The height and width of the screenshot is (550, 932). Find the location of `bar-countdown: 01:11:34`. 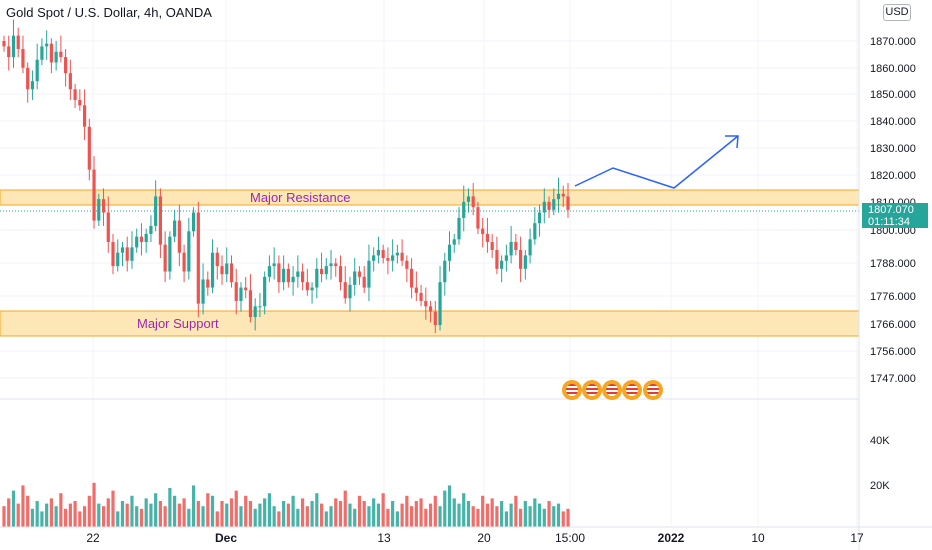

bar-countdown: 01:11:34 is located at coordinates (889, 222).